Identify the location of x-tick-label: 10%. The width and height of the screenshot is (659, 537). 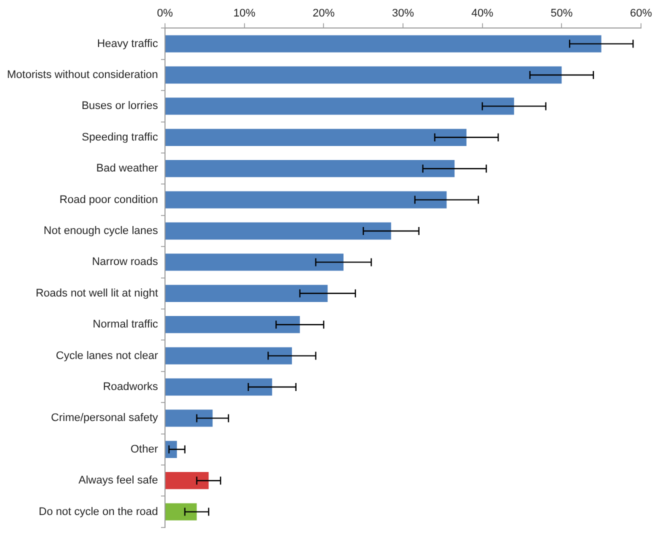
(244, 14).